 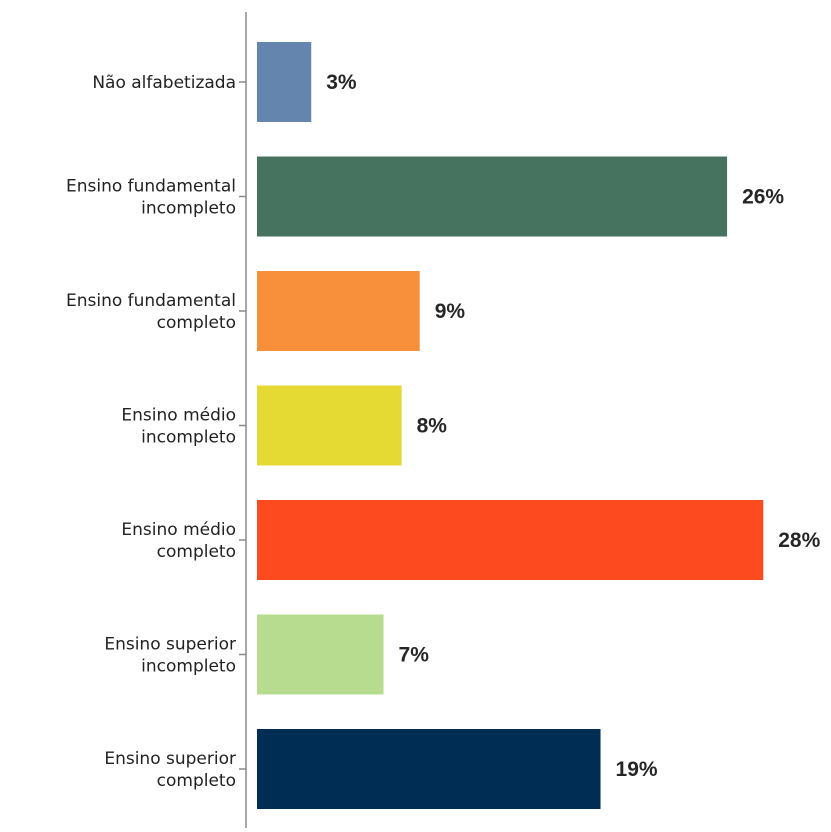 I want to click on category-label: Ensino médio incompleto, so click(x=178, y=427).